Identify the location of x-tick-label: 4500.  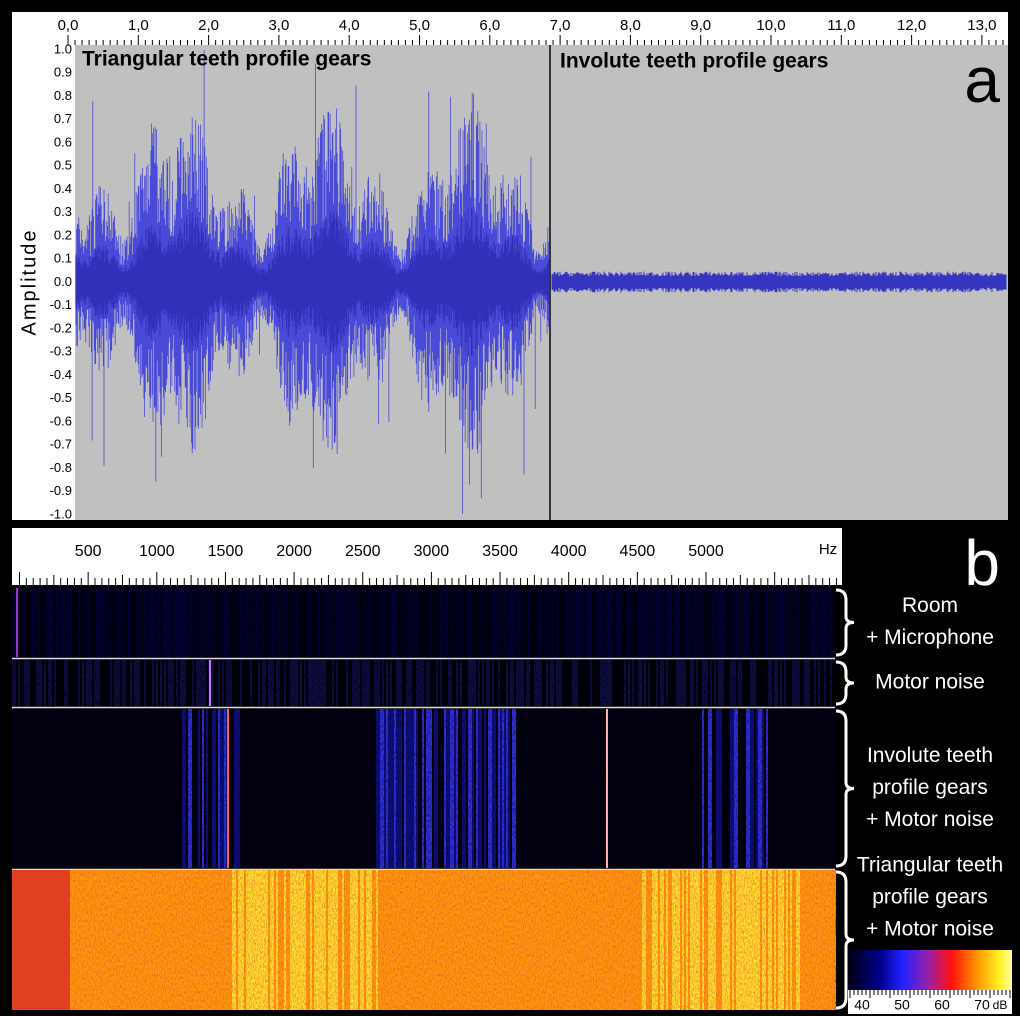
(638, 551).